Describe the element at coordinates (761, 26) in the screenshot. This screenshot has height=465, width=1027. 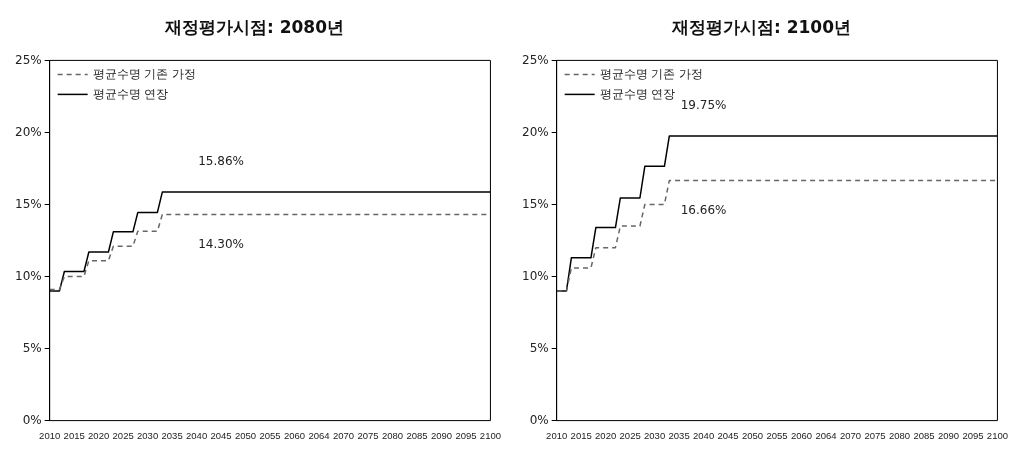
I see `chart-title: 재정평가시점: 2100년` at that location.